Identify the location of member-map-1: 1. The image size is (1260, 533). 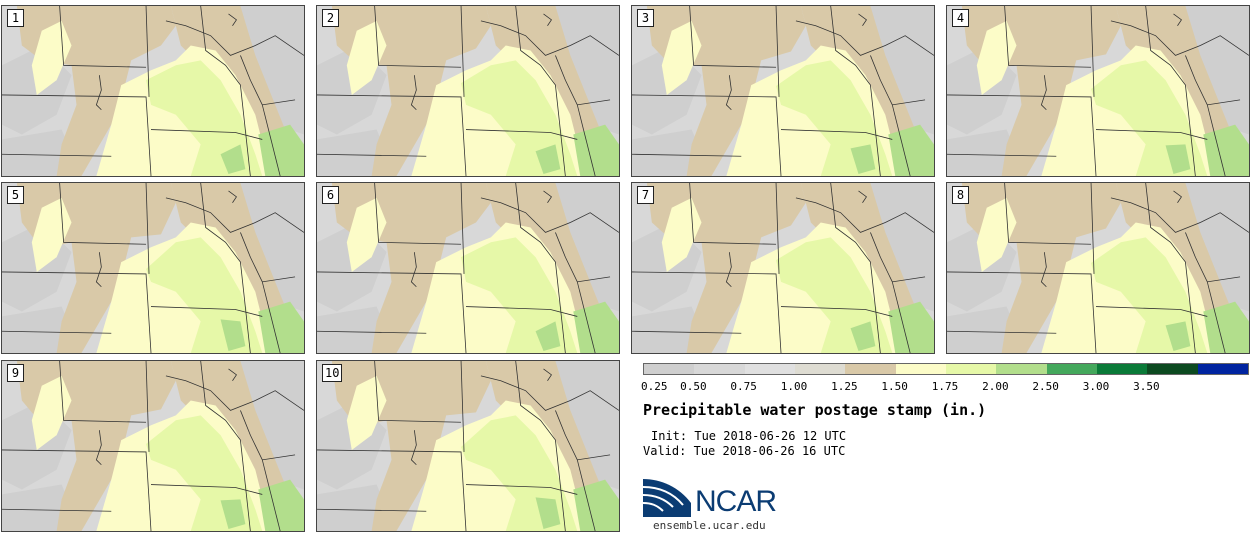
(153, 91).